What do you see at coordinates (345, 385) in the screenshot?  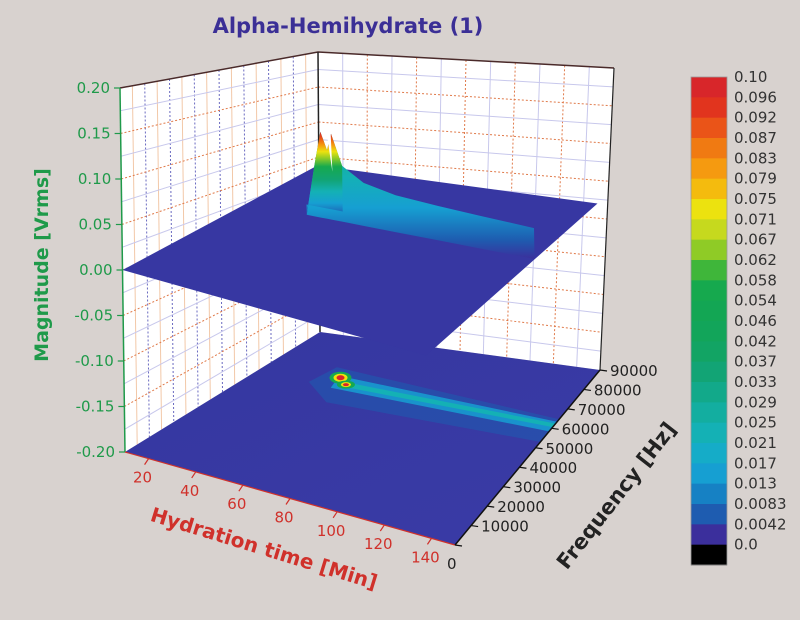 I see `floor-hotspot` at bounding box center [345, 385].